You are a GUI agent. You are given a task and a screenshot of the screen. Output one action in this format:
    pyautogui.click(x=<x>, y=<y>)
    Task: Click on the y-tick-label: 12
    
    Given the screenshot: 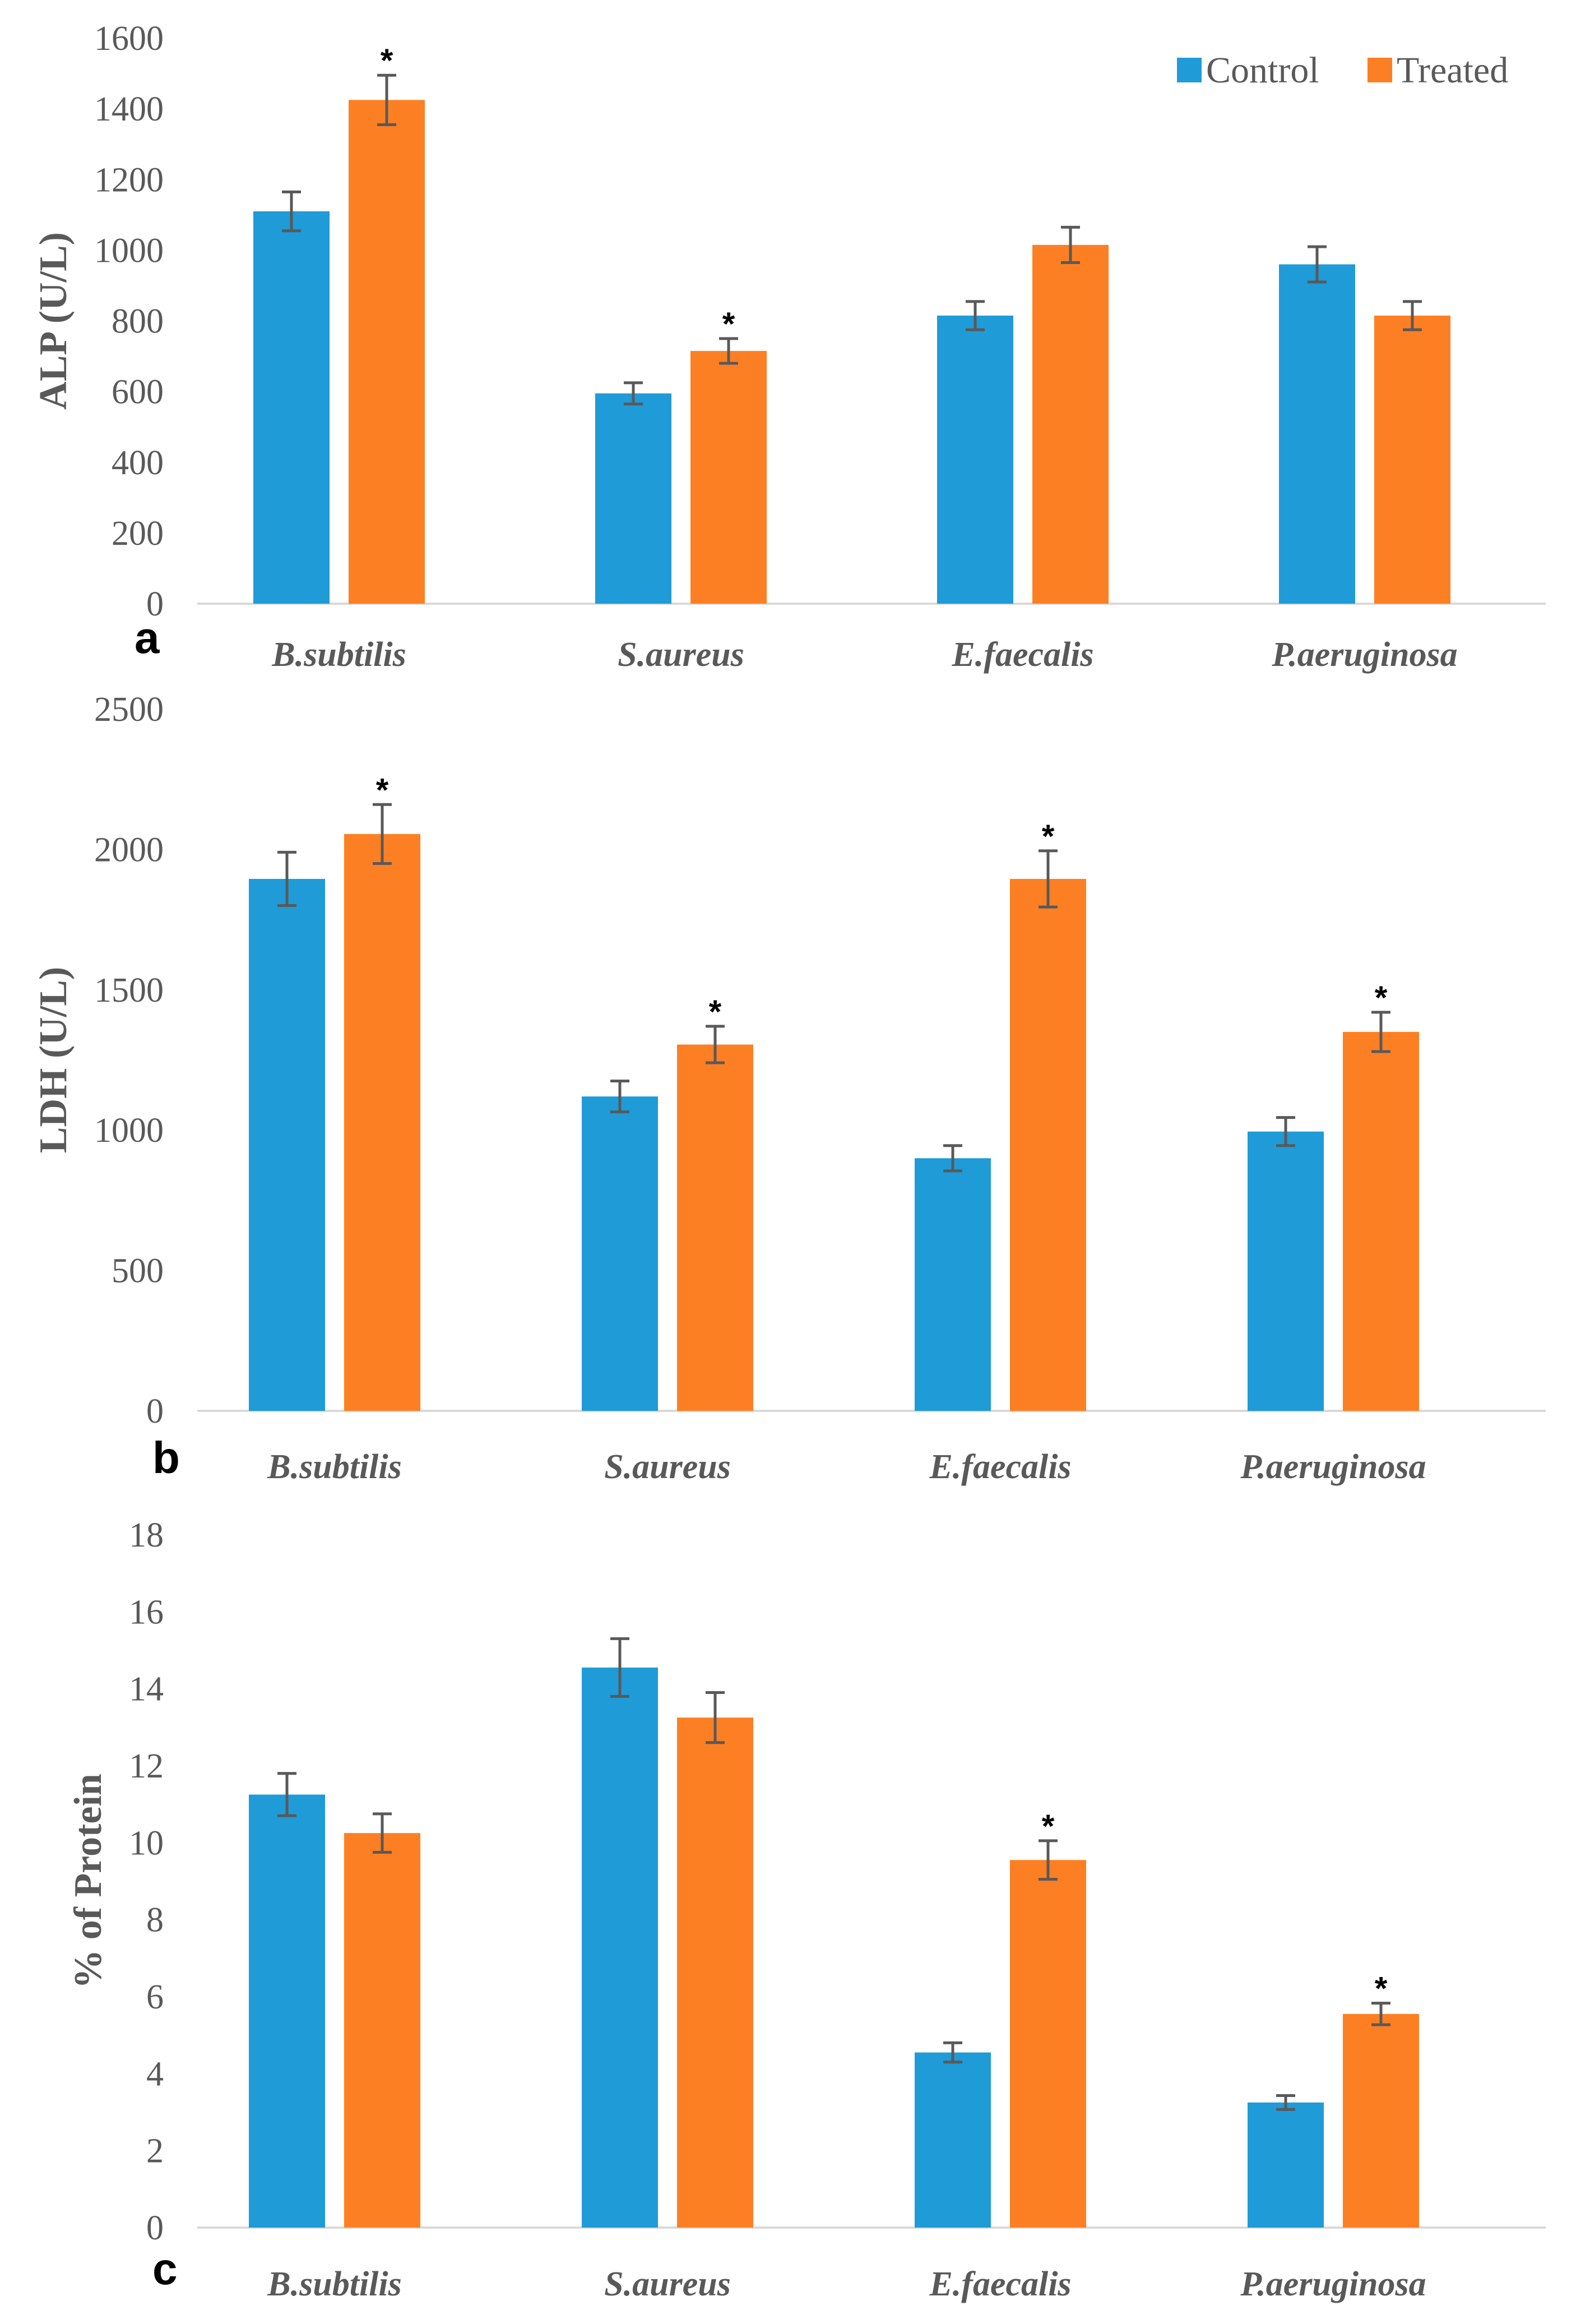 What is the action you would take?
    pyautogui.click(x=146, y=1766)
    